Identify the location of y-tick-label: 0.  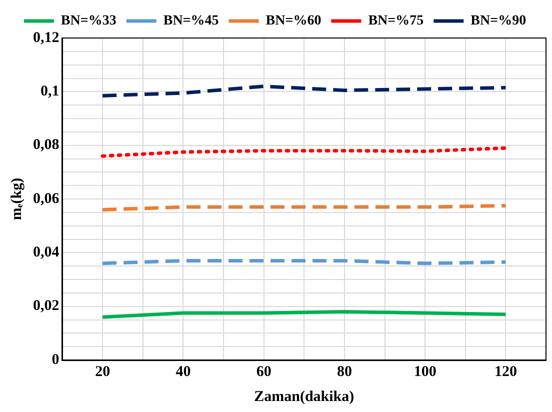
(56, 360).